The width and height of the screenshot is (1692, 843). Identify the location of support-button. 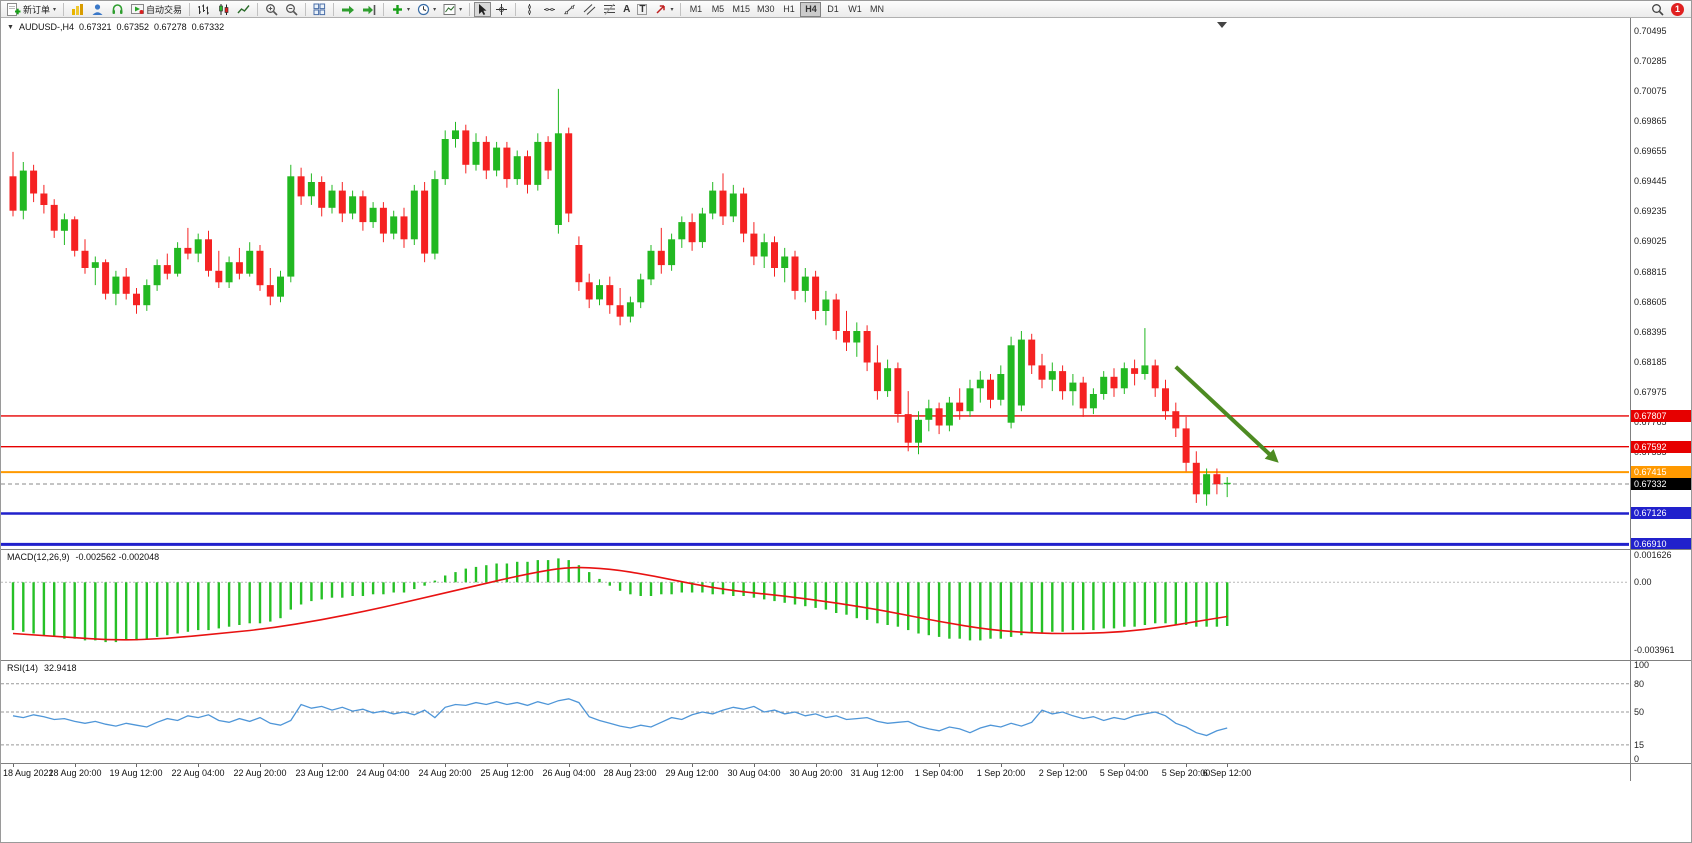
(117, 9).